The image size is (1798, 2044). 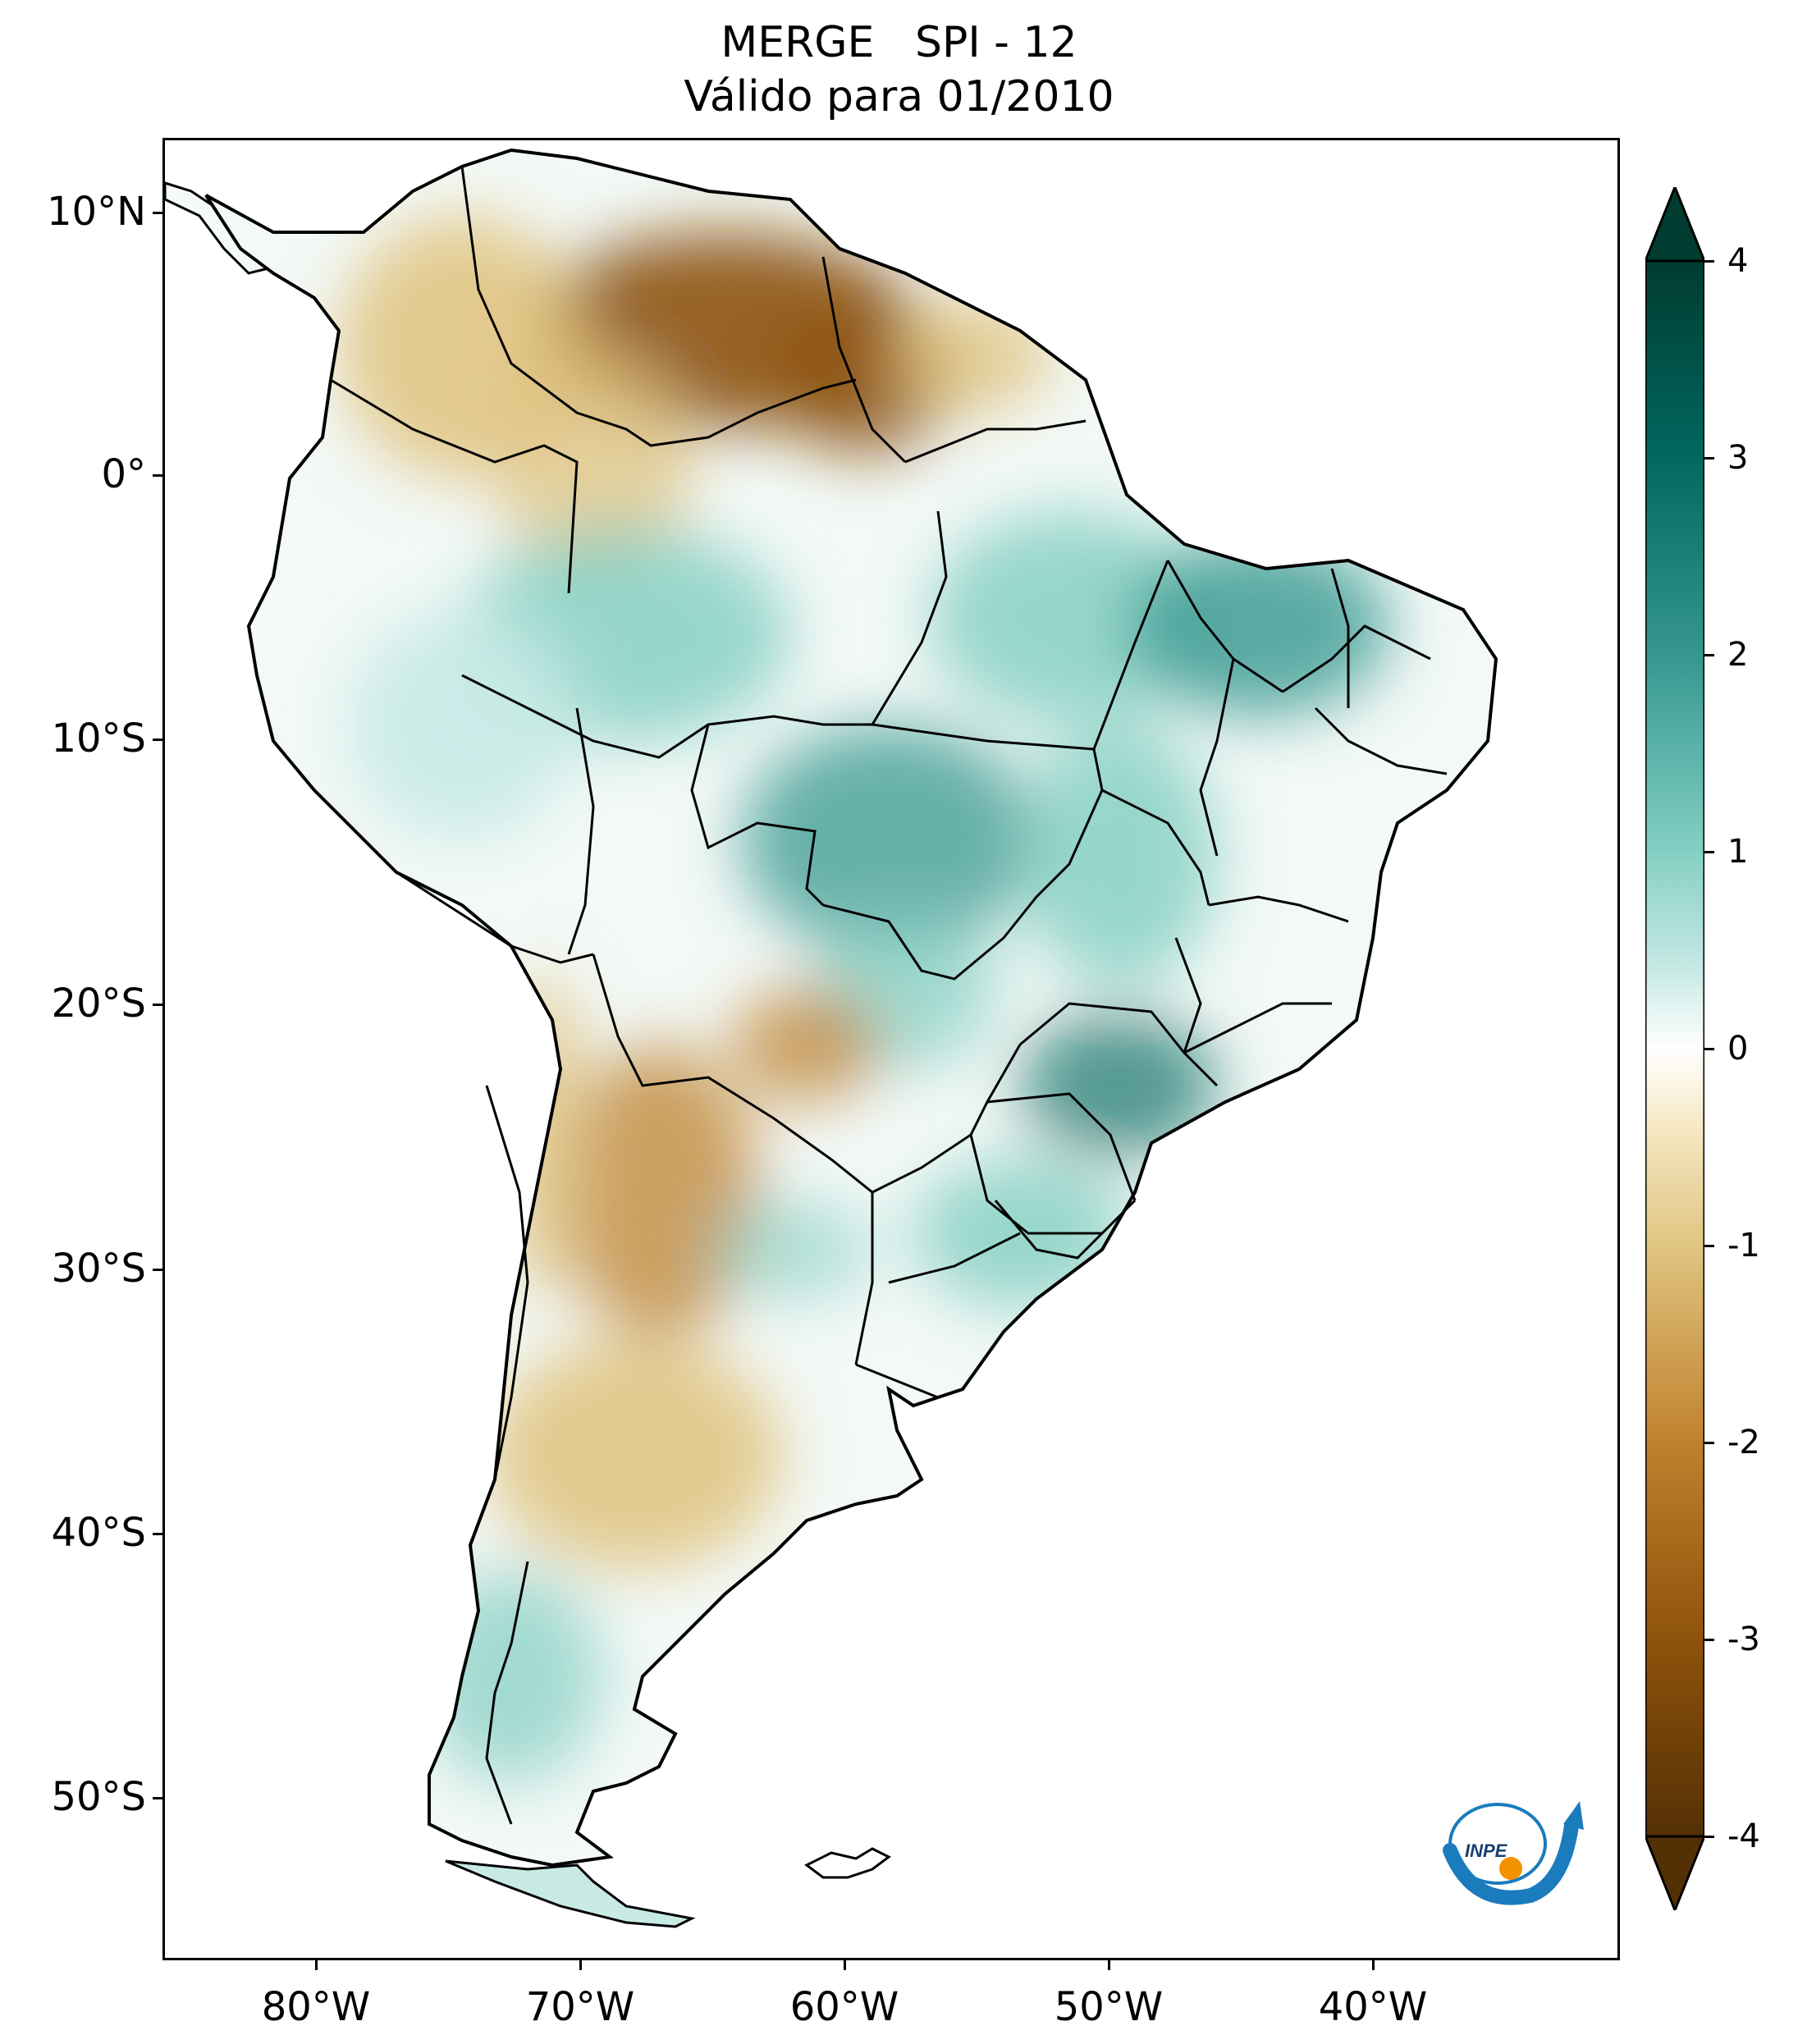 What do you see at coordinates (1738, 655) in the screenshot?
I see `colorbar-tick-label: 2` at bounding box center [1738, 655].